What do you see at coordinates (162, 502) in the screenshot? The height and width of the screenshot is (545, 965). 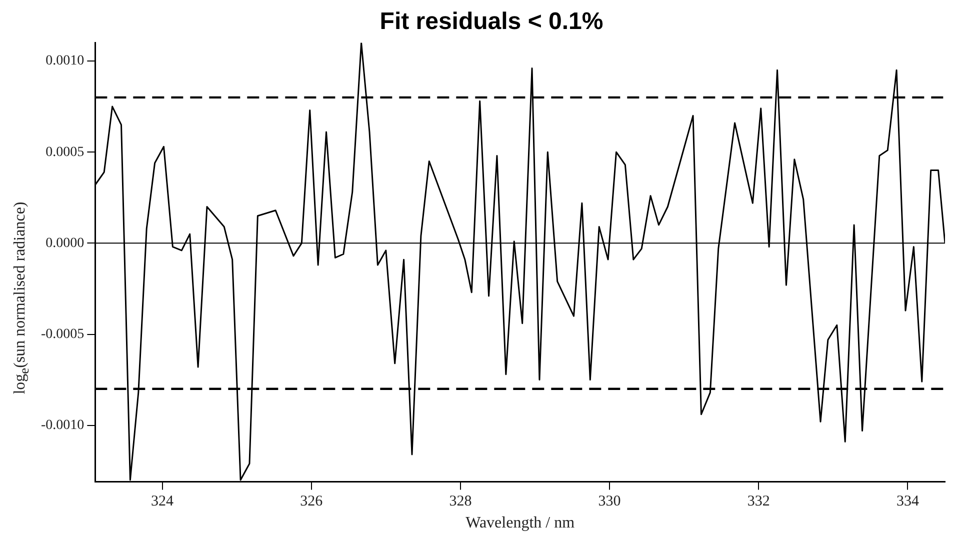 I see `x-tick-label: 324` at bounding box center [162, 502].